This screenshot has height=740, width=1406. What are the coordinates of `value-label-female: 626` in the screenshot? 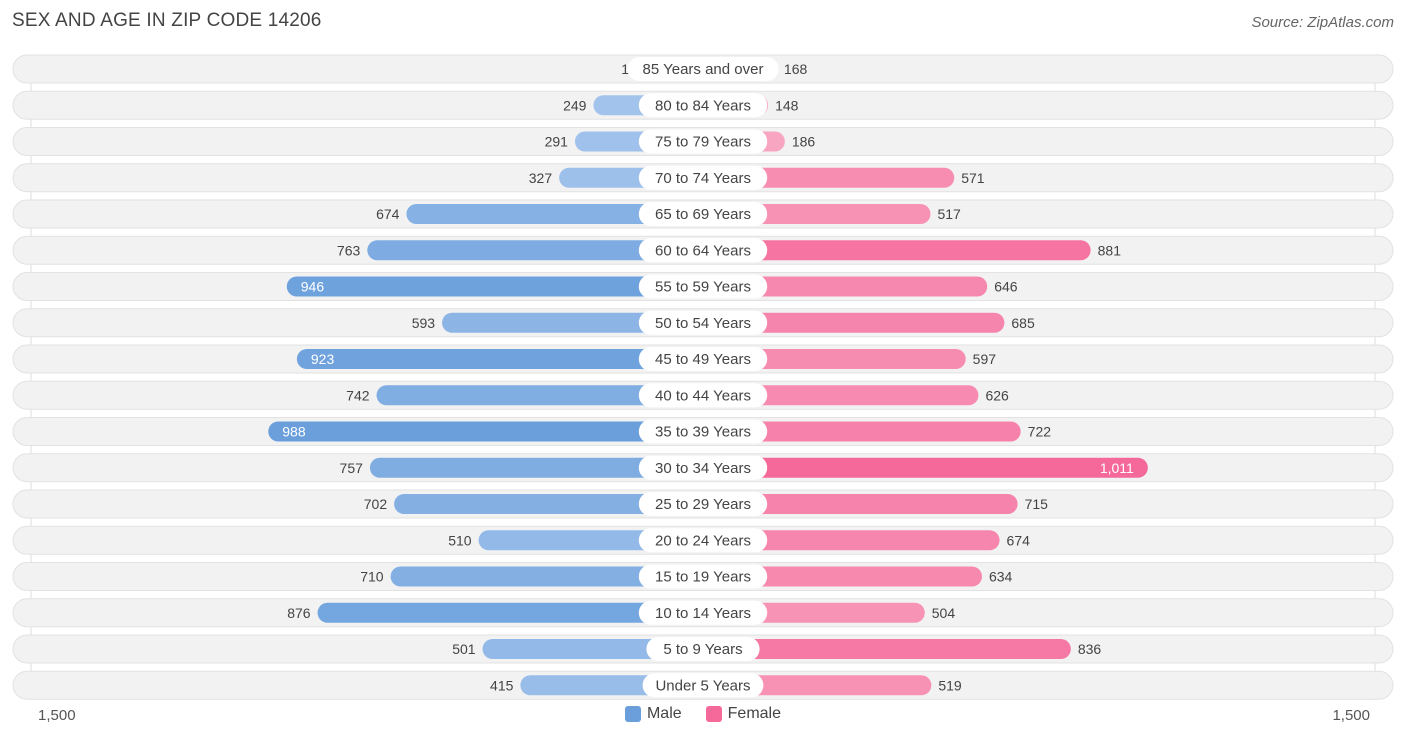 It's located at (997, 395).